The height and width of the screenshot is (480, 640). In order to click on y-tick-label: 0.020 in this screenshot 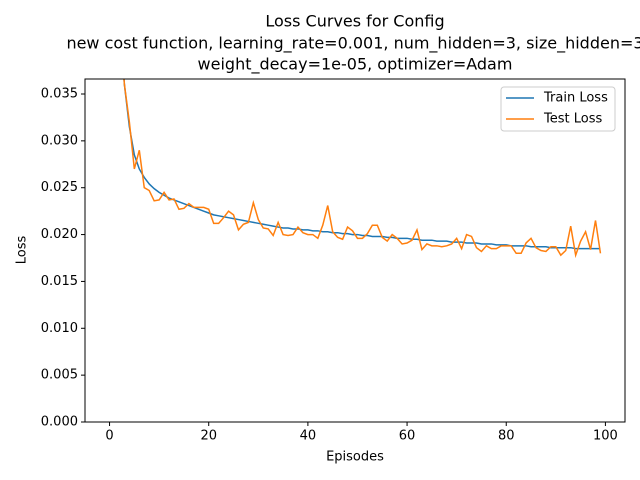, I will do `click(59, 234)`.